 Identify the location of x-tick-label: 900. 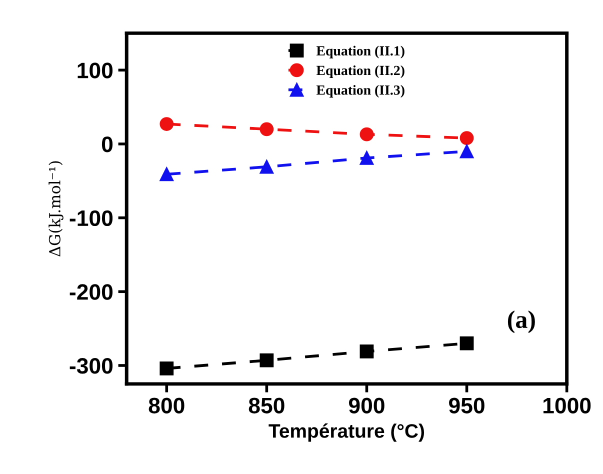
(366, 406).